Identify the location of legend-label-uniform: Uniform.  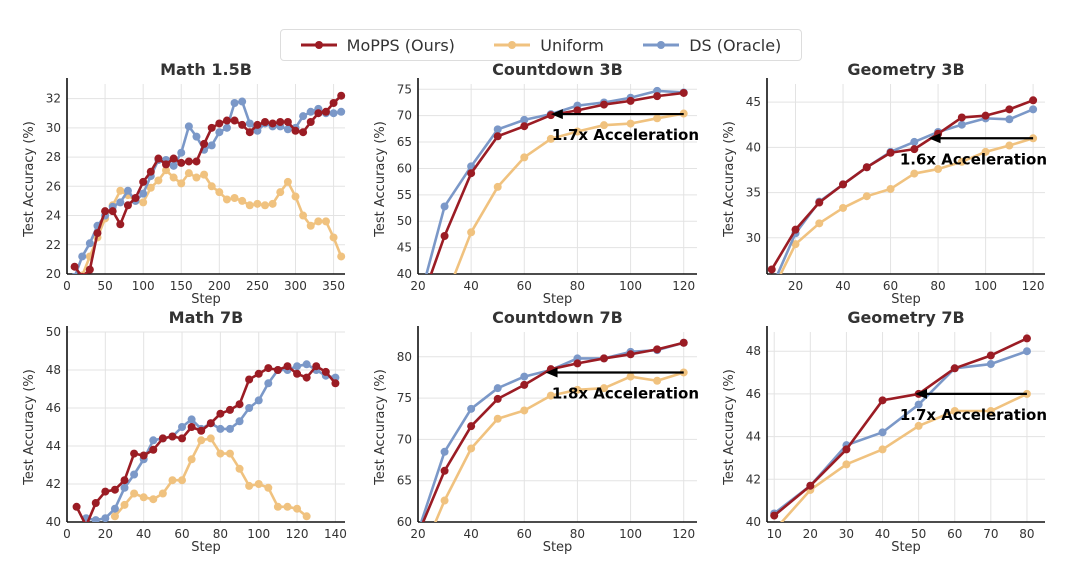
(572, 45).